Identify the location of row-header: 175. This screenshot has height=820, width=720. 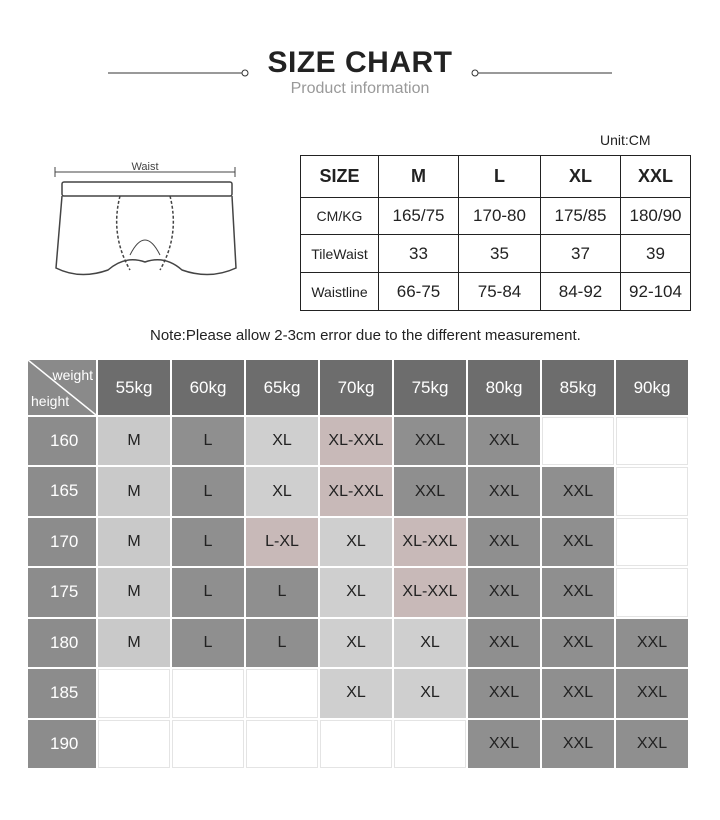
(62, 592).